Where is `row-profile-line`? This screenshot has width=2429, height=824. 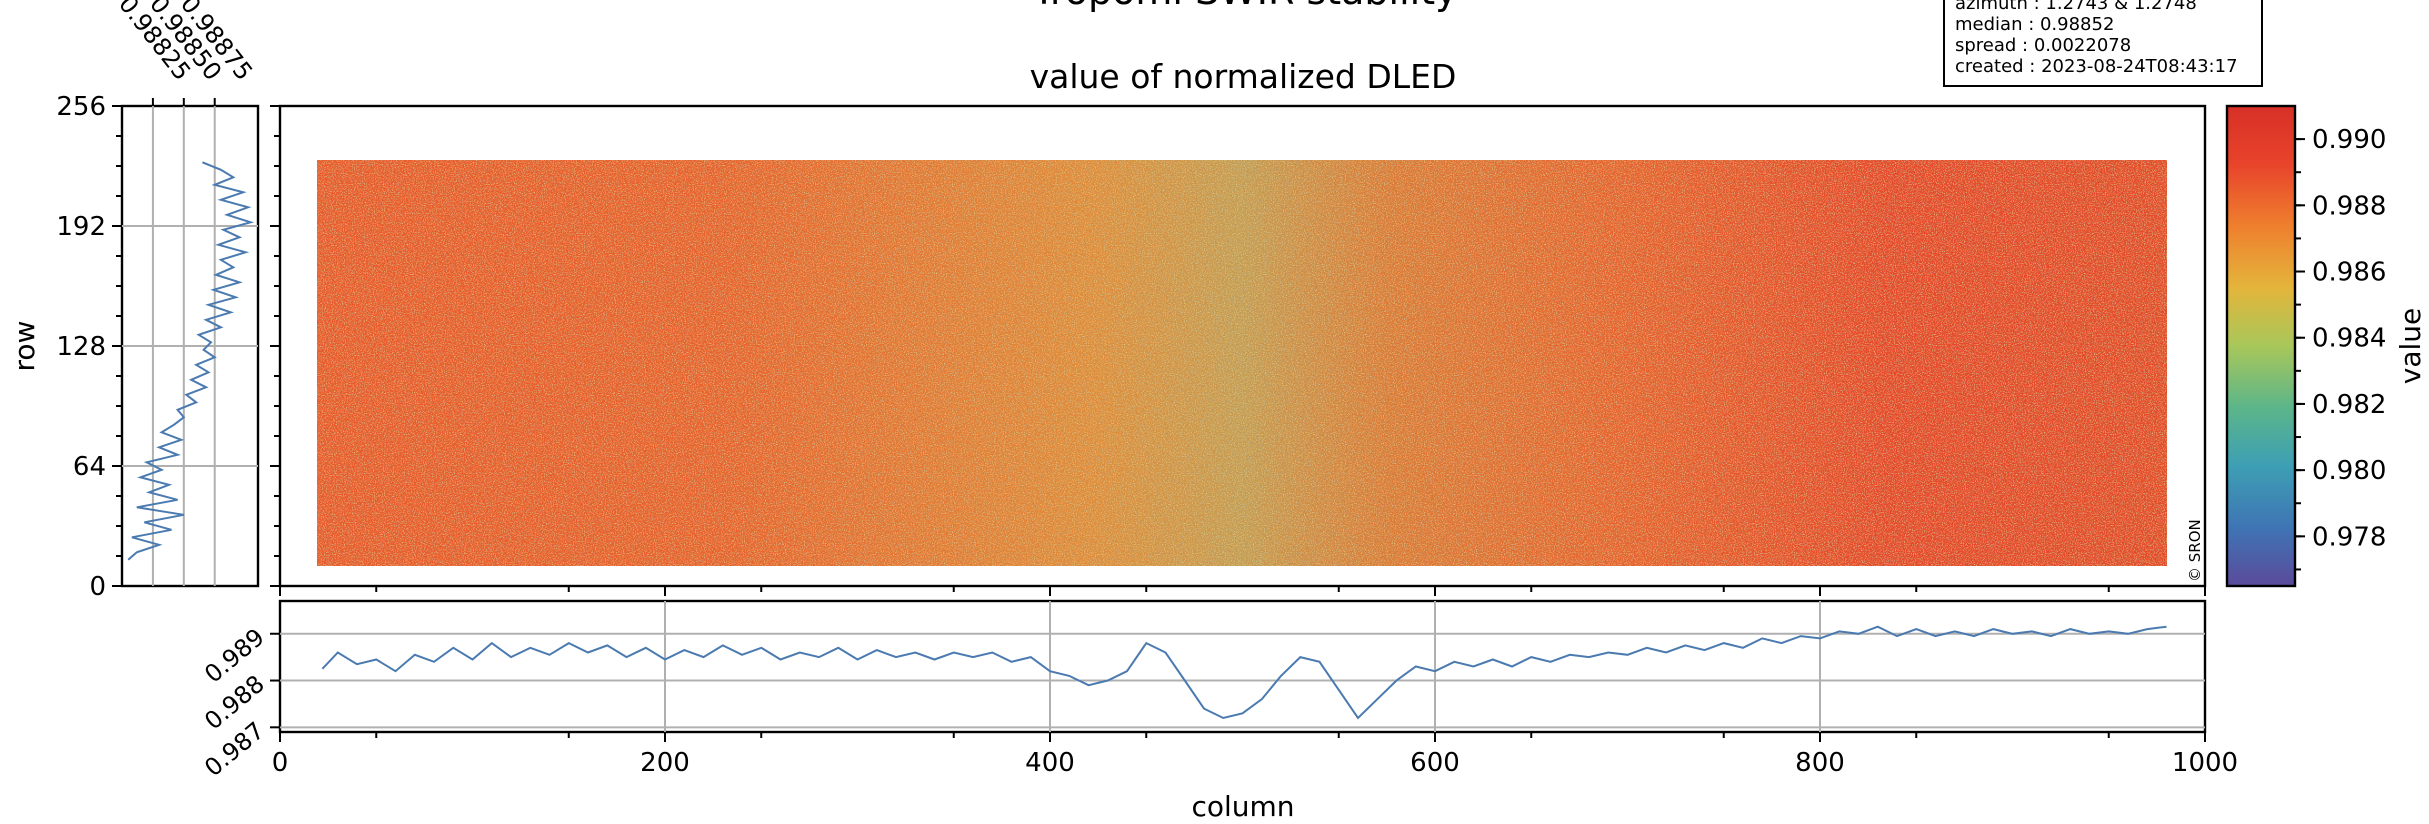
row-profile-line is located at coordinates (191, 361).